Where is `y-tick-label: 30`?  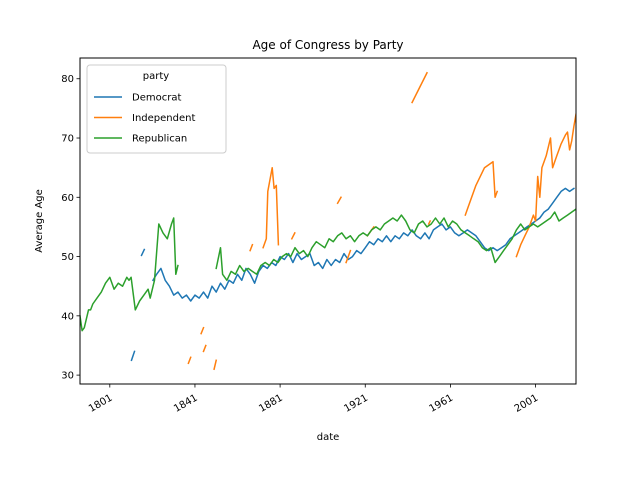 y-tick-label: 30 is located at coordinates (67, 376).